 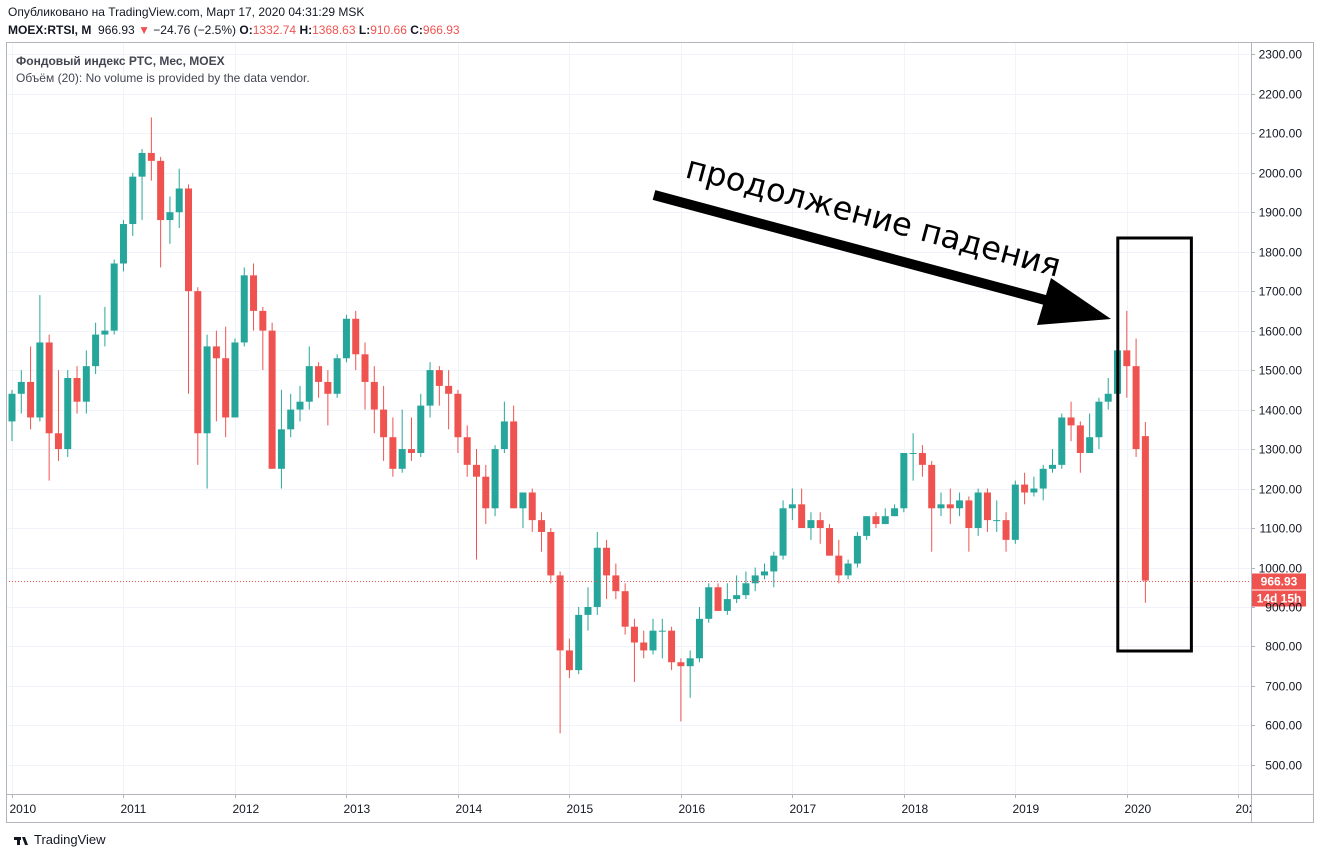 What do you see at coordinates (21, 840) in the screenshot?
I see `tradingview-logo-icon` at bounding box center [21, 840].